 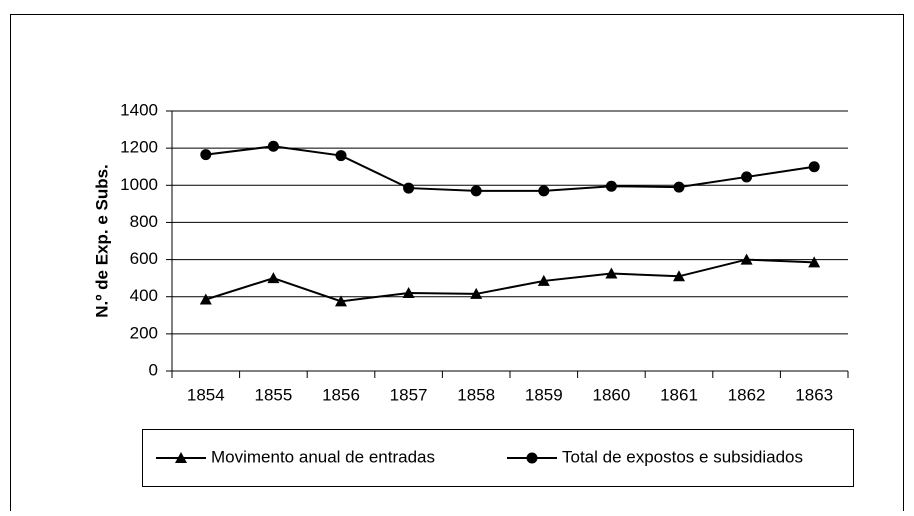 What do you see at coordinates (814, 394) in the screenshot?
I see `x-tick-label: 1863` at bounding box center [814, 394].